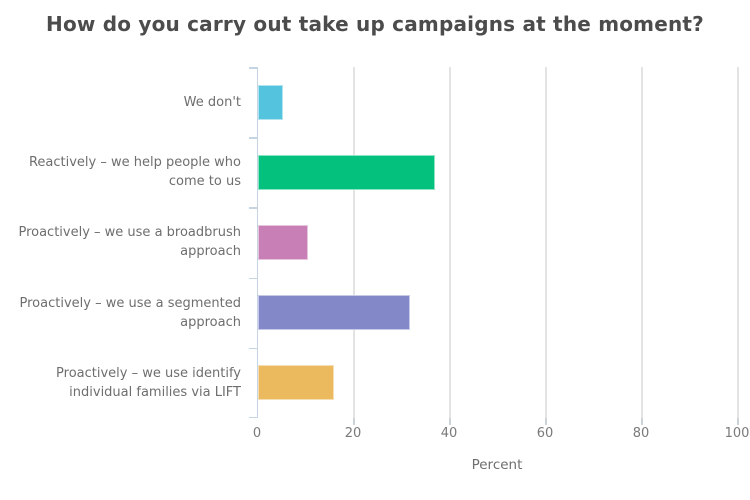  Describe the element at coordinates (641, 433) in the screenshot. I see `x-tick-label-80: 80` at that location.